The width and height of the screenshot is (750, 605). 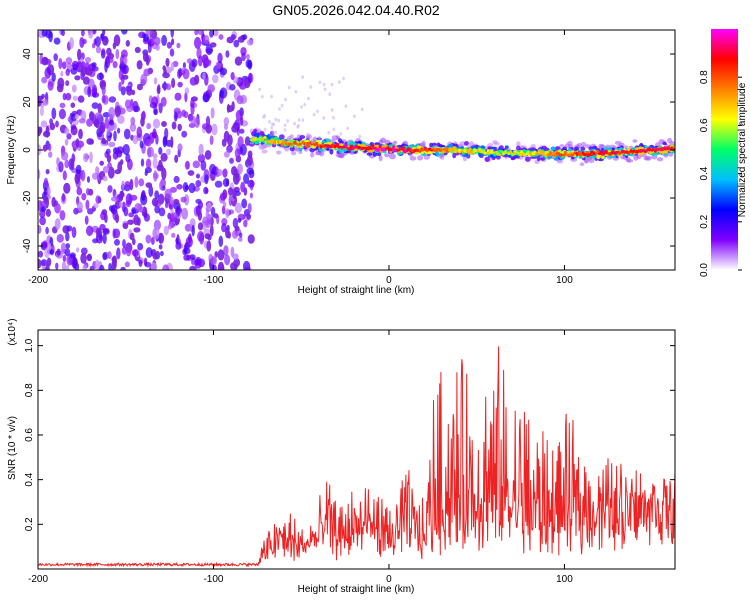 What do you see at coordinates (27, 245) in the screenshot?
I see `y-tick-label: -40` at bounding box center [27, 245].